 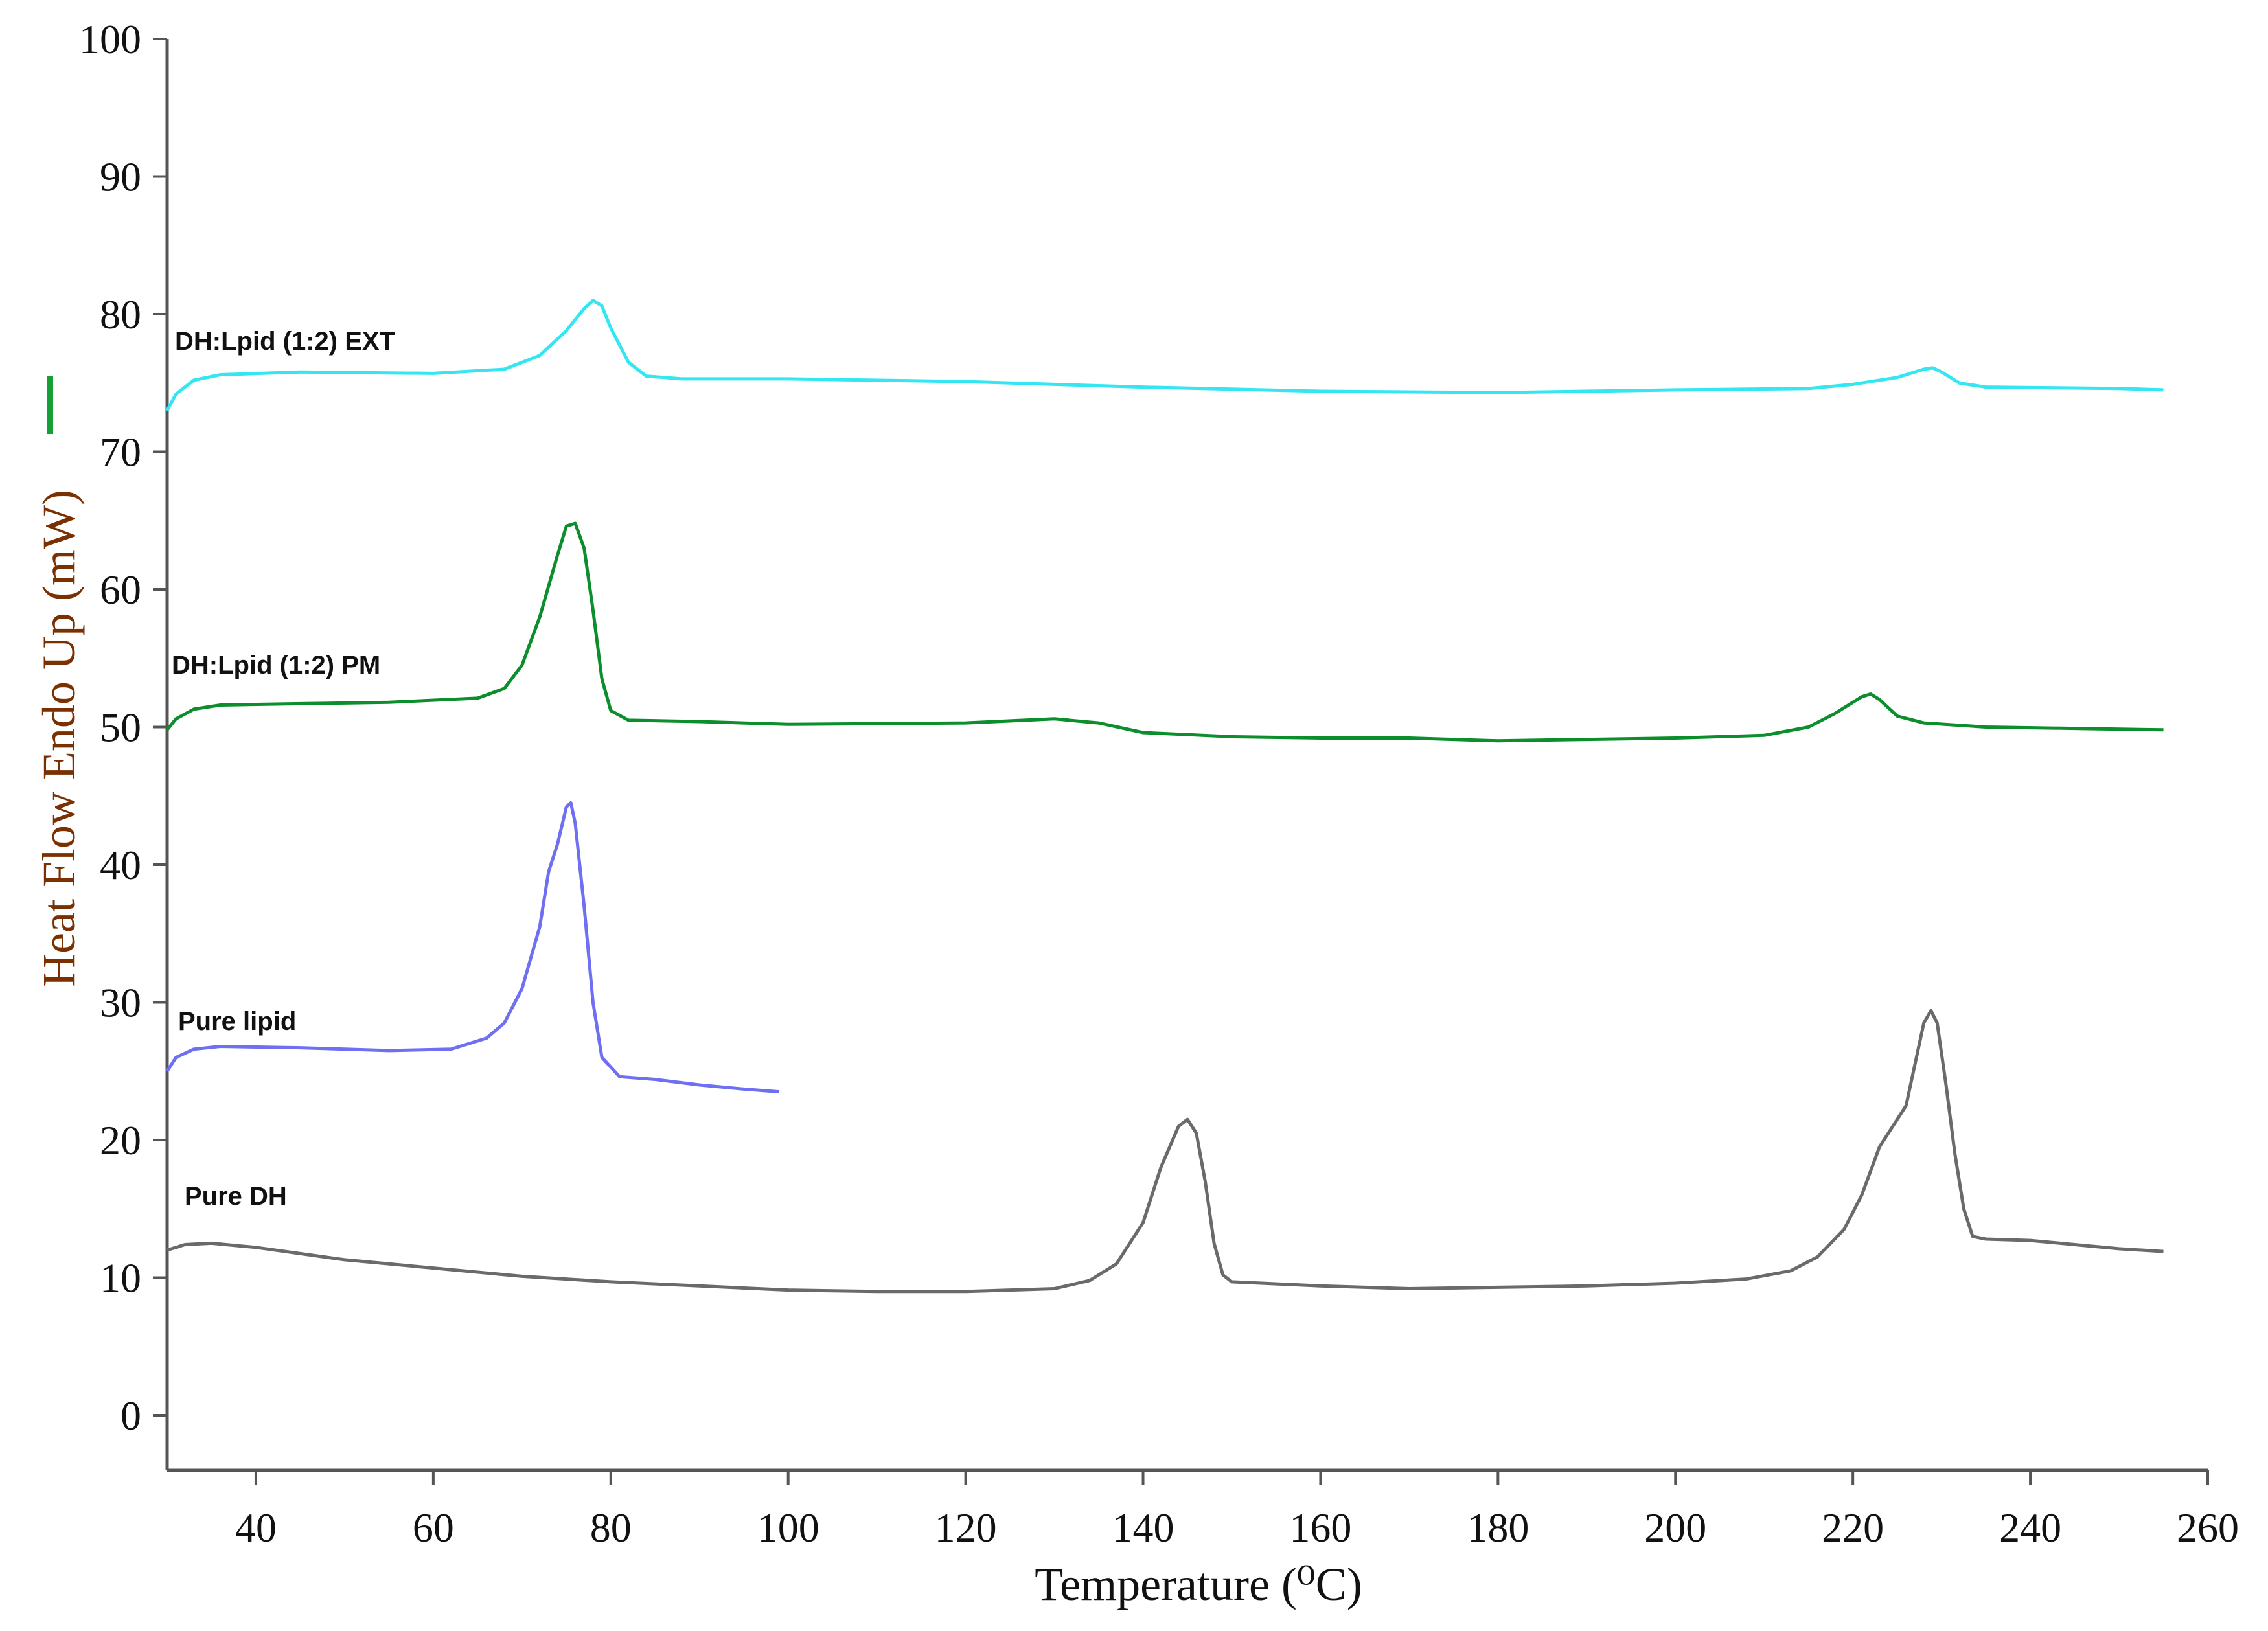 I want to click on series-line-dh-lpid-1-2-ext, so click(x=1164, y=355).